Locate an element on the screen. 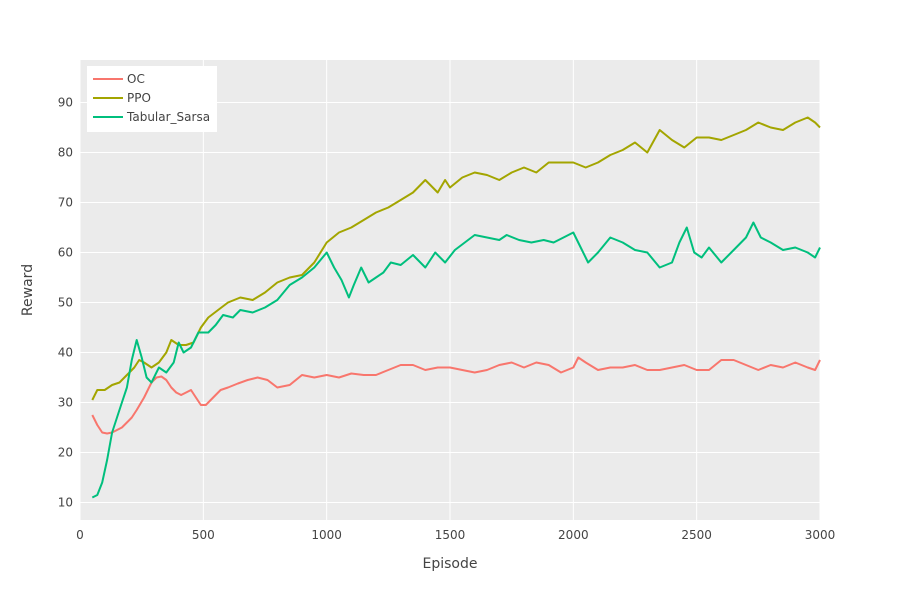 The width and height of the screenshot is (900, 600). y-tick-label: 50 is located at coordinates (65, 303).